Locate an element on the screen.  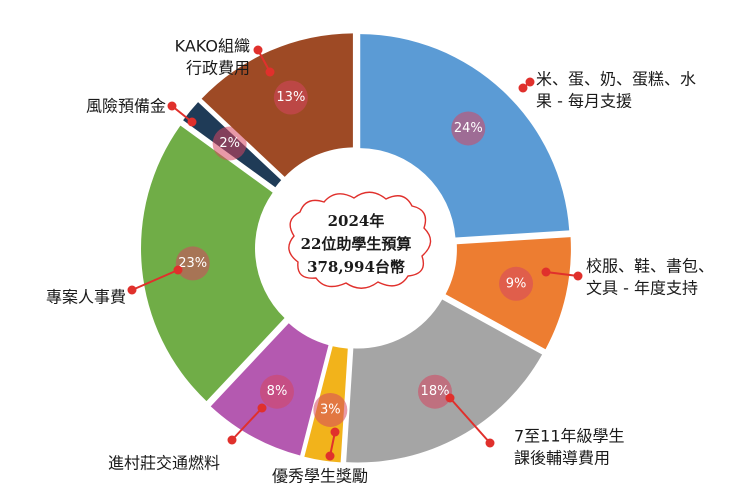
category-label-7-1: 行政費用 is located at coordinates (218, 68).